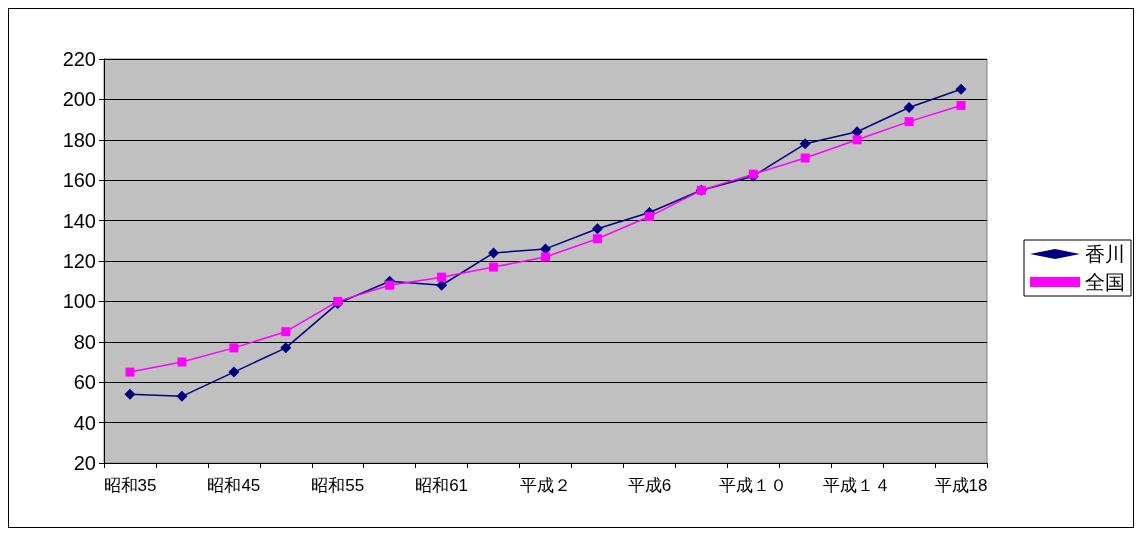 The width and height of the screenshot is (1142, 536). What do you see at coordinates (79, 220) in the screenshot?
I see `y-tick-label: 140` at bounding box center [79, 220].